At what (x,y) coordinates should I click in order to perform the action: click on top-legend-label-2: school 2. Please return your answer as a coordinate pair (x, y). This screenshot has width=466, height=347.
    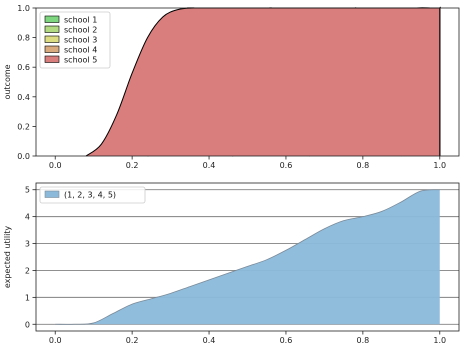
    Looking at the image, I should click on (80, 30).